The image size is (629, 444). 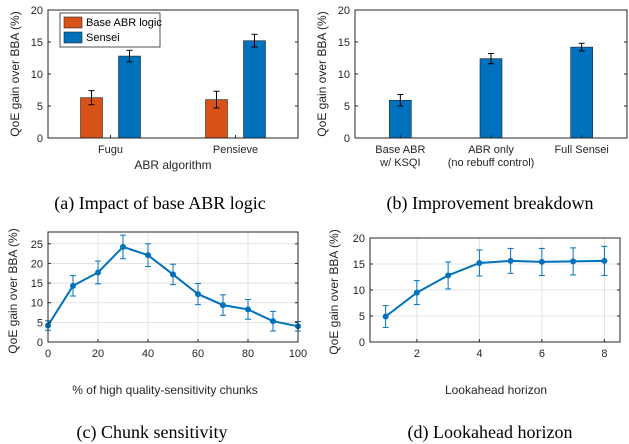 What do you see at coordinates (198, 354) in the screenshot?
I see `x-tick-label: 60` at bounding box center [198, 354].